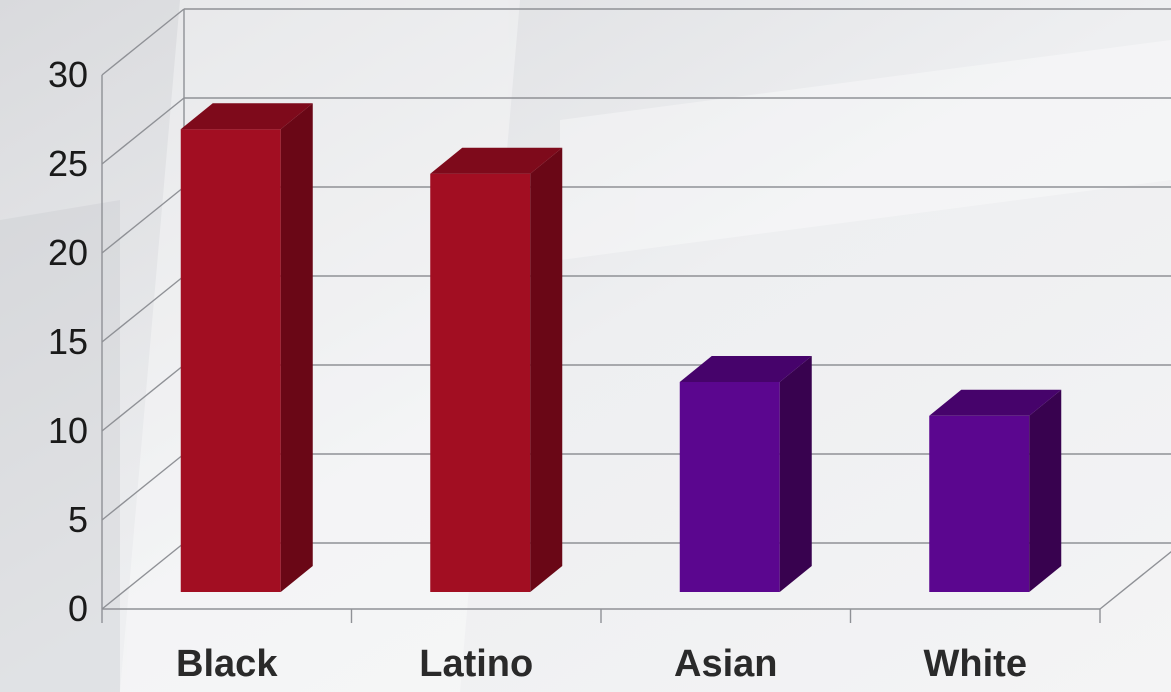 This screenshot has width=1171, height=692. I want to click on y-tick-label: 15, so click(68, 341).